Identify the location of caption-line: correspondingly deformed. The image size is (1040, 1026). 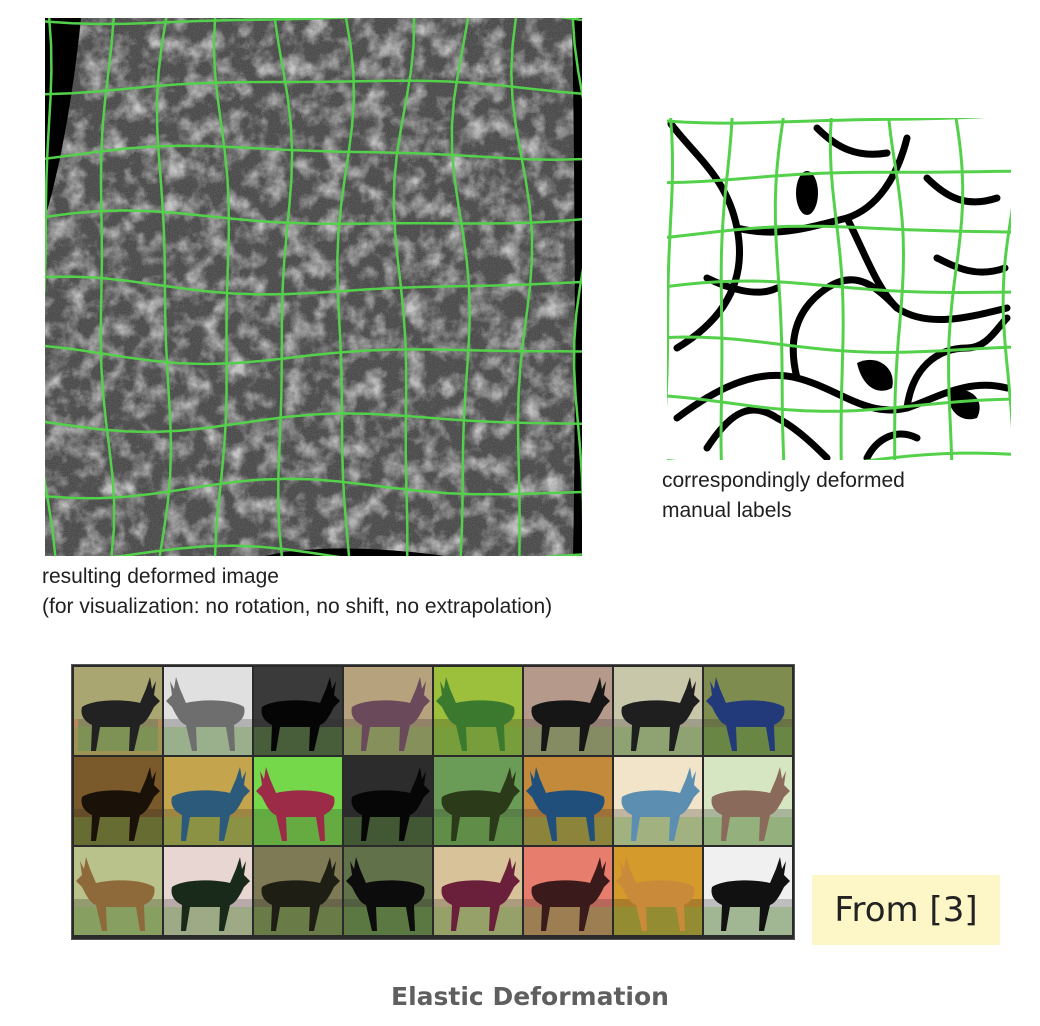
(783, 480).